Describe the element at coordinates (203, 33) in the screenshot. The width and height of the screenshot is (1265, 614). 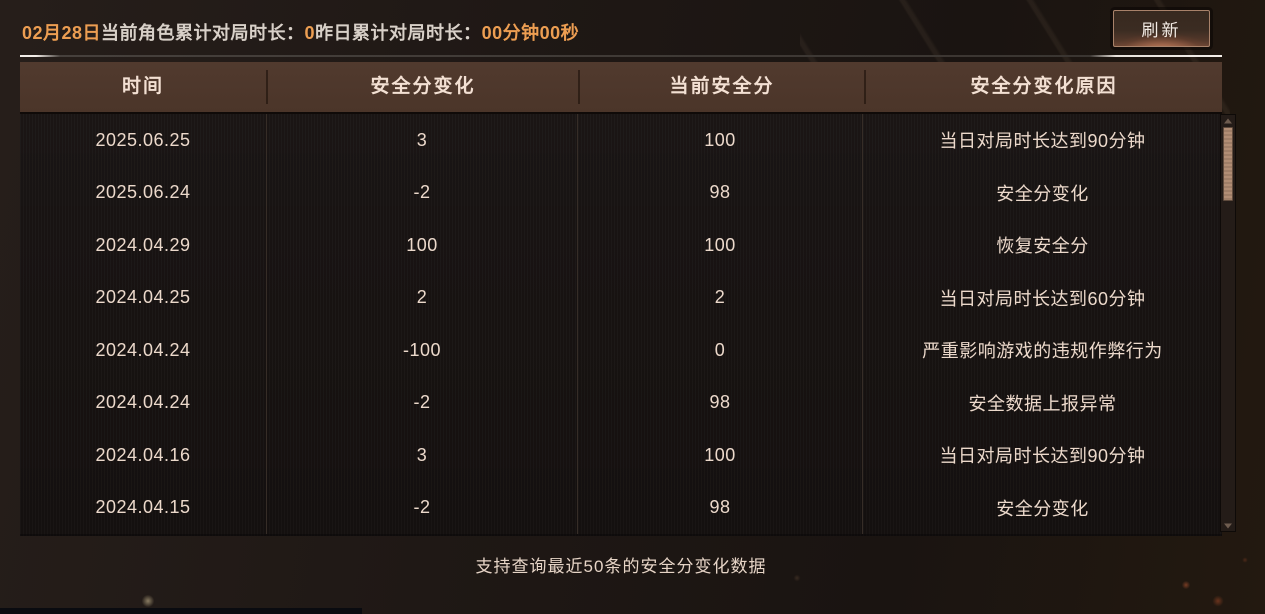
I see `today-playtime-label: 当前角色累计对局时长：` at that location.